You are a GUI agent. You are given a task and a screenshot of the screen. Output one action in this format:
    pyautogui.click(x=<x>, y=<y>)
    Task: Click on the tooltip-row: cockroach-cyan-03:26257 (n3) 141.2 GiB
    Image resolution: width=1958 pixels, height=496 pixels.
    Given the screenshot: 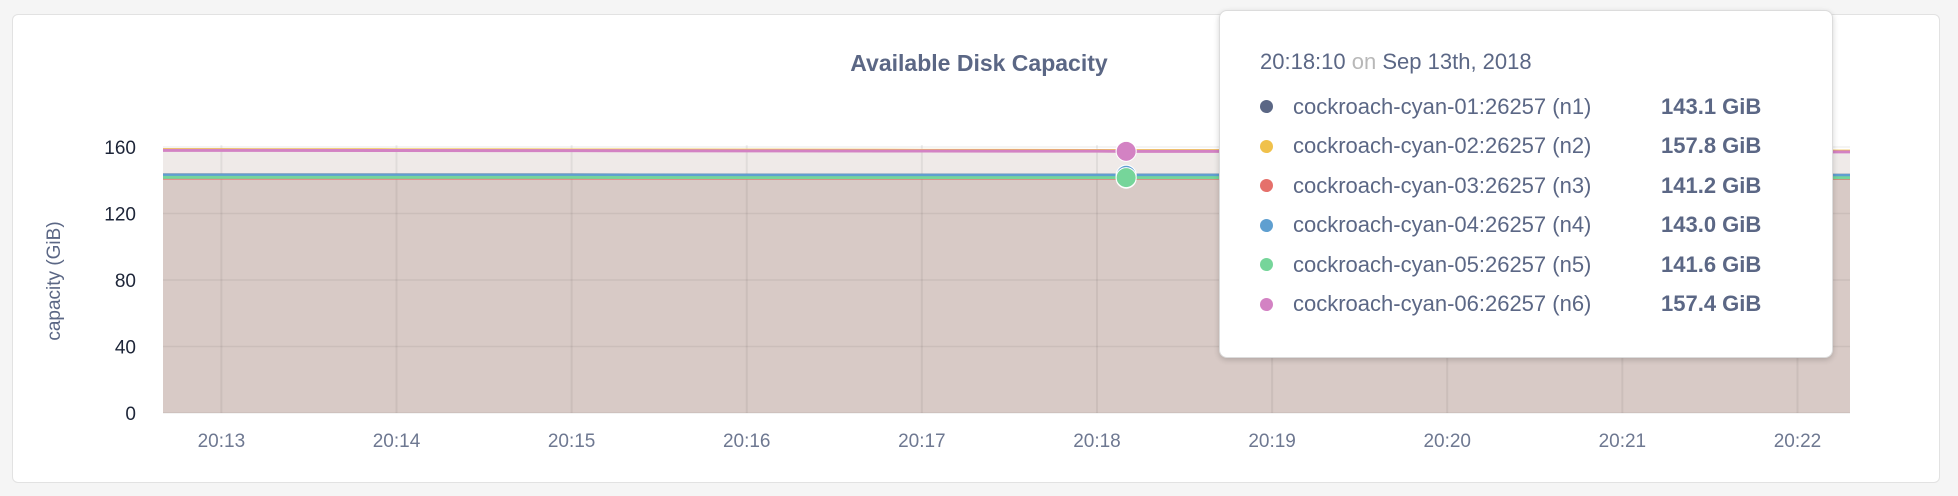 What is the action you would take?
    pyautogui.click(x=1546, y=186)
    